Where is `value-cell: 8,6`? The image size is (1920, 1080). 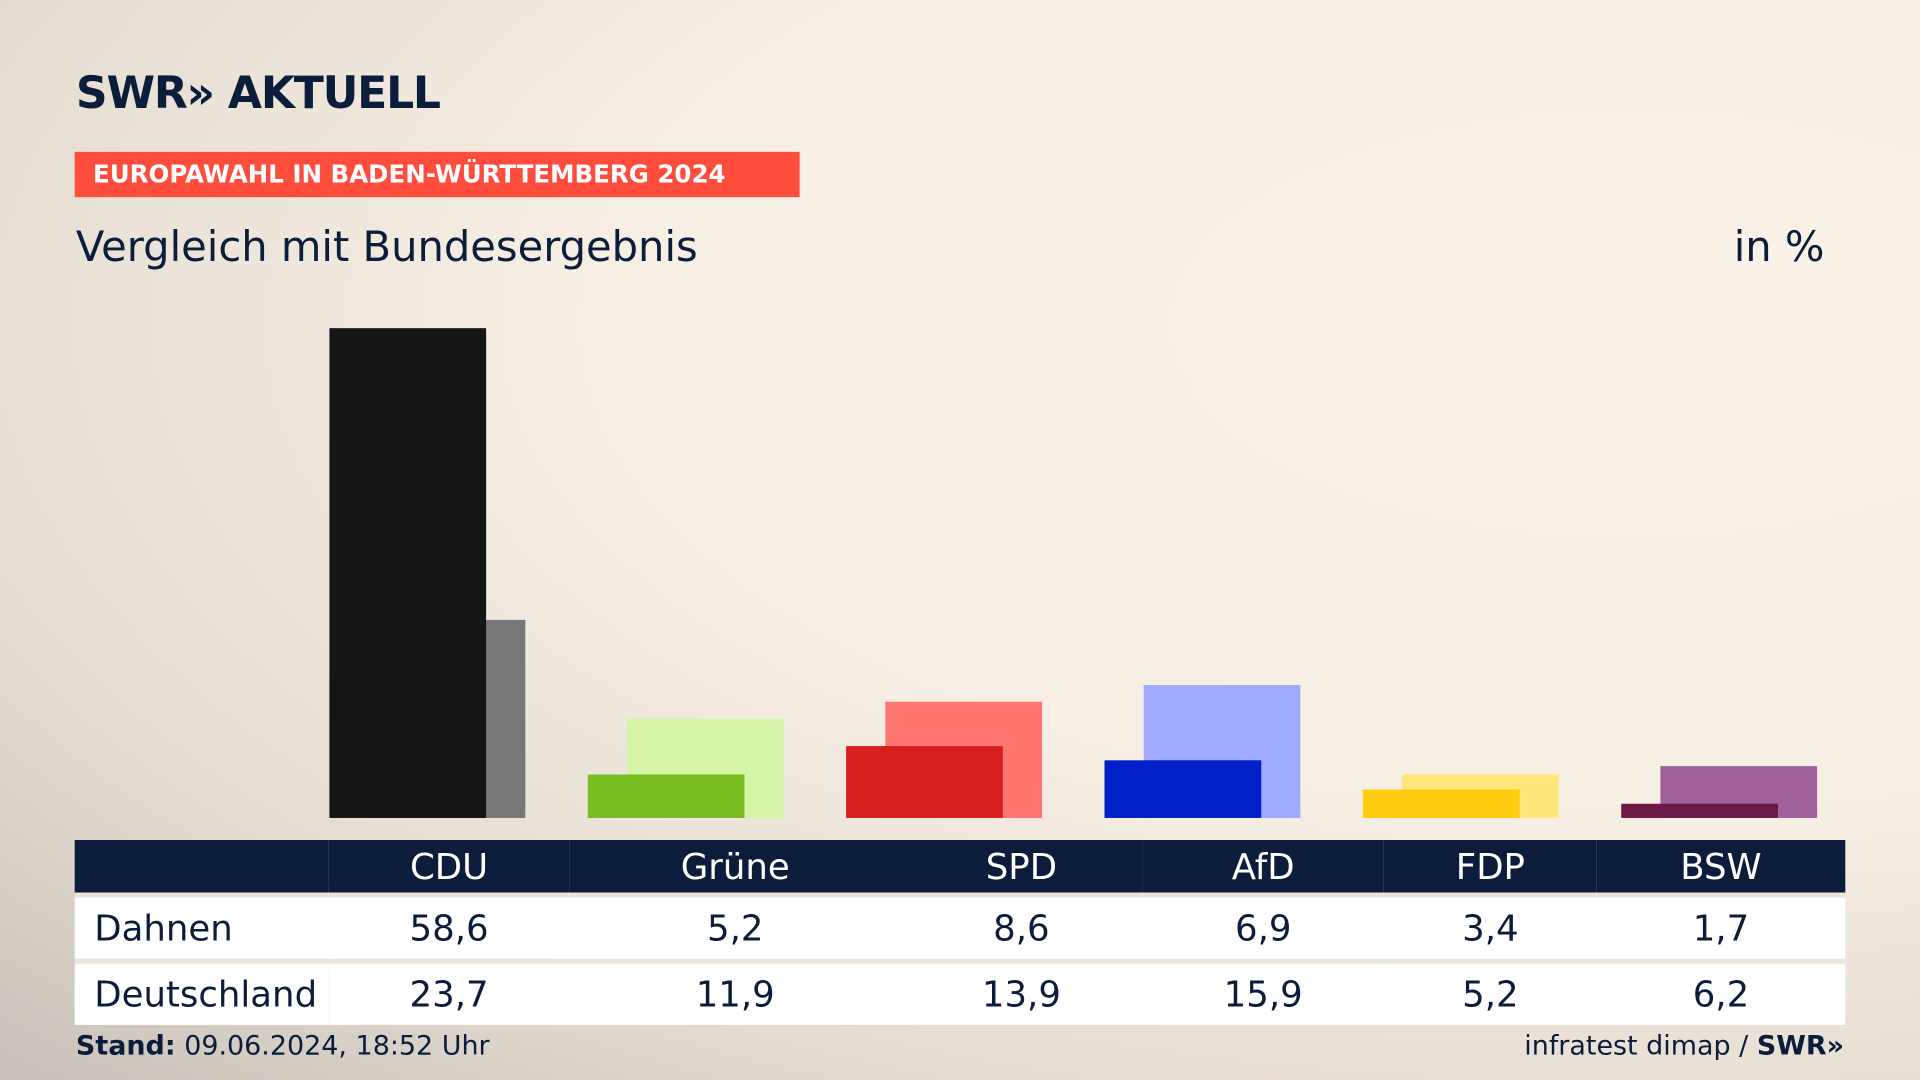 value-cell: 8,6 is located at coordinates (1021, 925).